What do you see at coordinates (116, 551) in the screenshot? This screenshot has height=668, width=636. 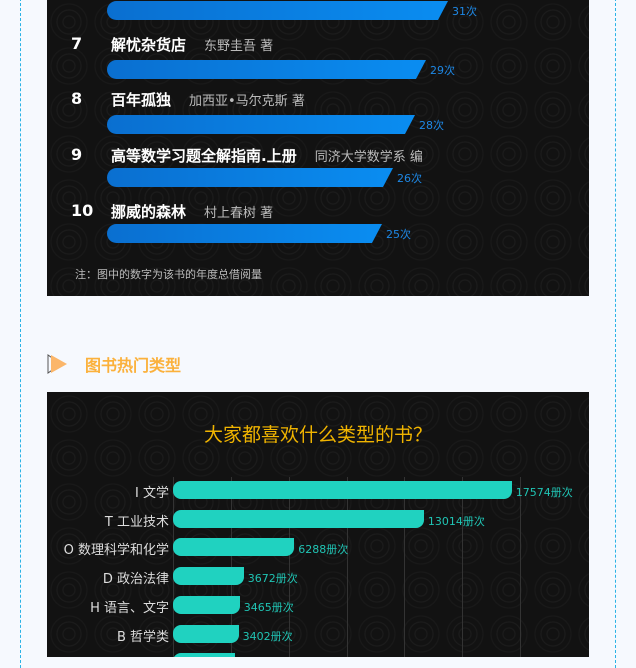 I see `category-label: O 数理科学和化学` at bounding box center [116, 551].